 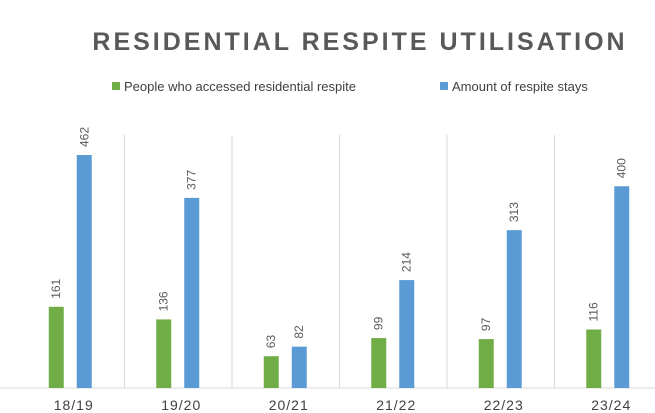 I want to click on x-tick-label: 22/23, so click(x=504, y=405).